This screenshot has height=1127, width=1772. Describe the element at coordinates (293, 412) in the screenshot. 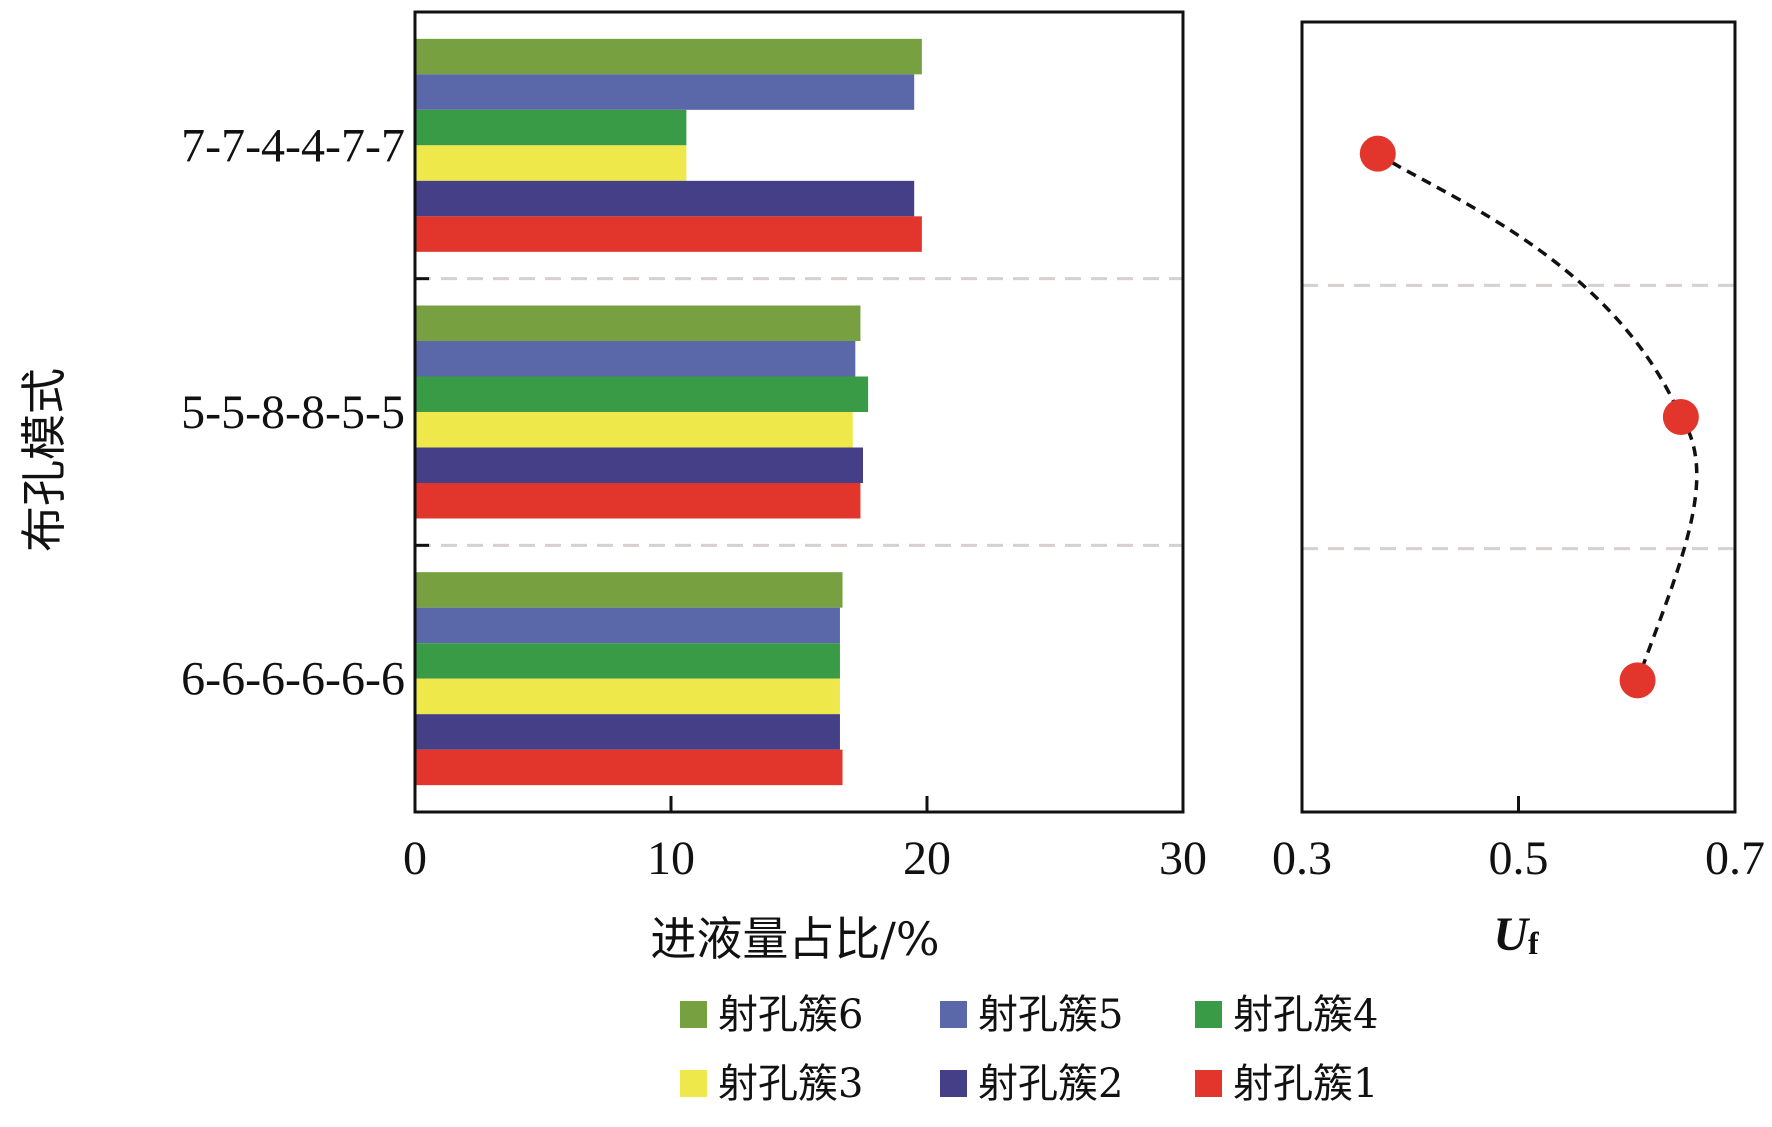

I see `bar-y-tick-label: 5-5-8-8-5-5` at that location.